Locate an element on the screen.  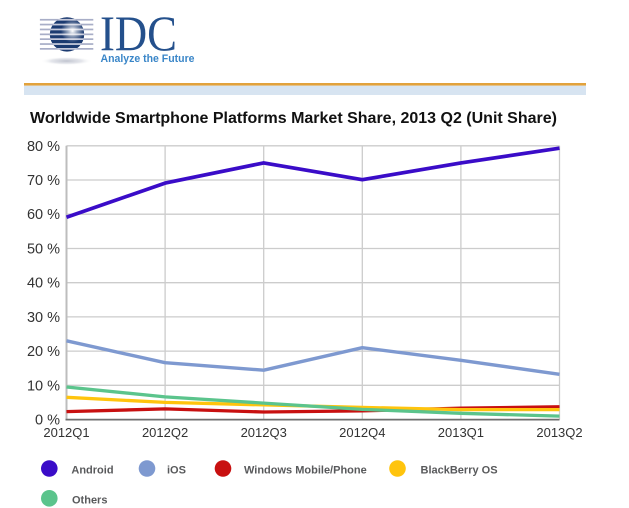
svg-text: 20 % is located at coordinates (43, 352).